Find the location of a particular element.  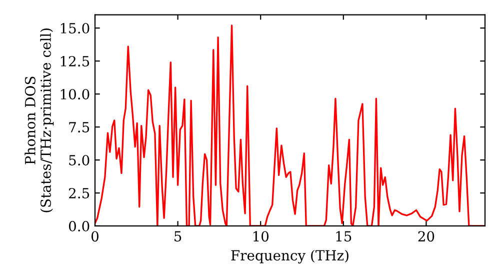

x-tick-label: 20 is located at coordinates (426, 236).